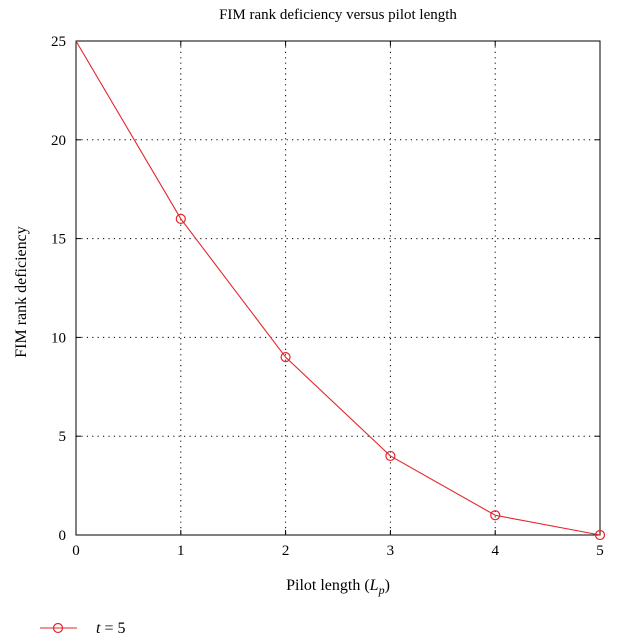 The width and height of the screenshot is (625, 644). What do you see at coordinates (181, 551) in the screenshot?
I see `x-tick-label: 1` at bounding box center [181, 551].